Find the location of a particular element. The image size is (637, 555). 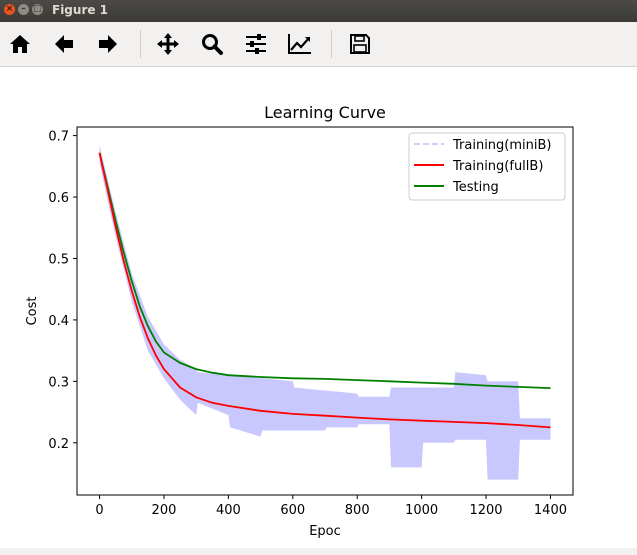

save-button is located at coordinates (360, 44).